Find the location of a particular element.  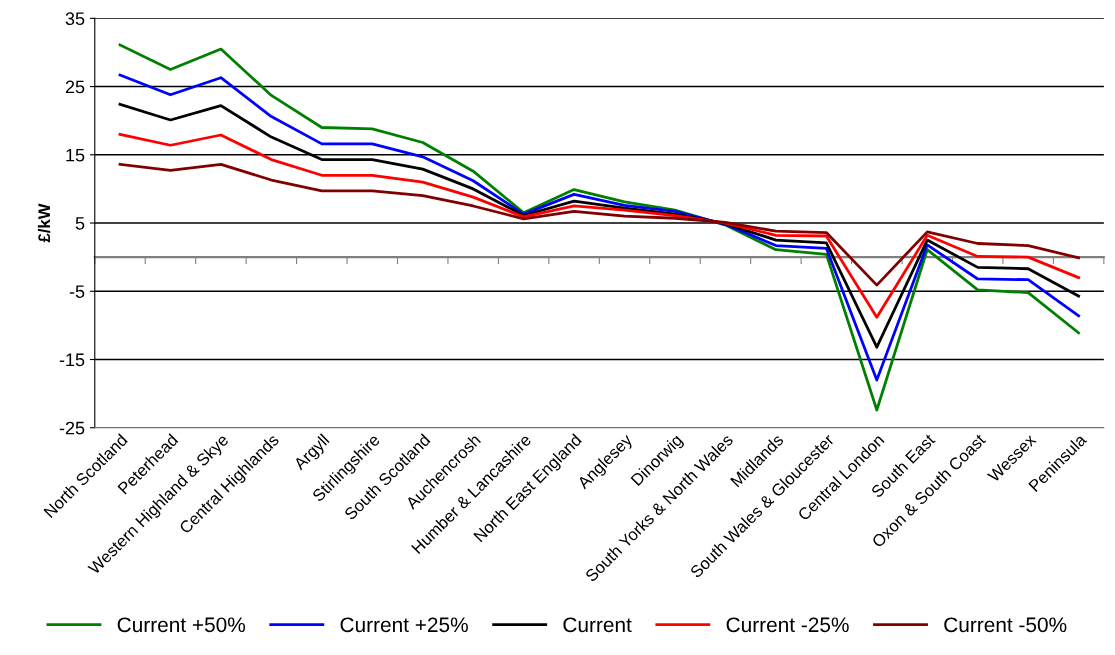

y-tick-label: -25 is located at coordinates (72, 428).